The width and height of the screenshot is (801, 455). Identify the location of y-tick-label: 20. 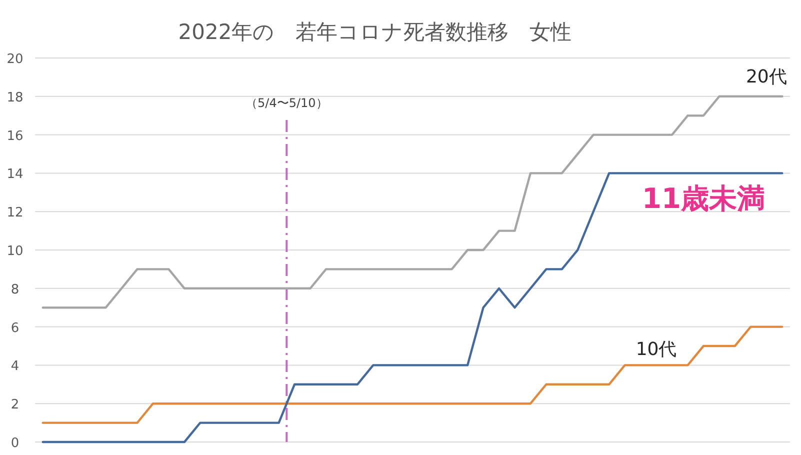
(15, 59).